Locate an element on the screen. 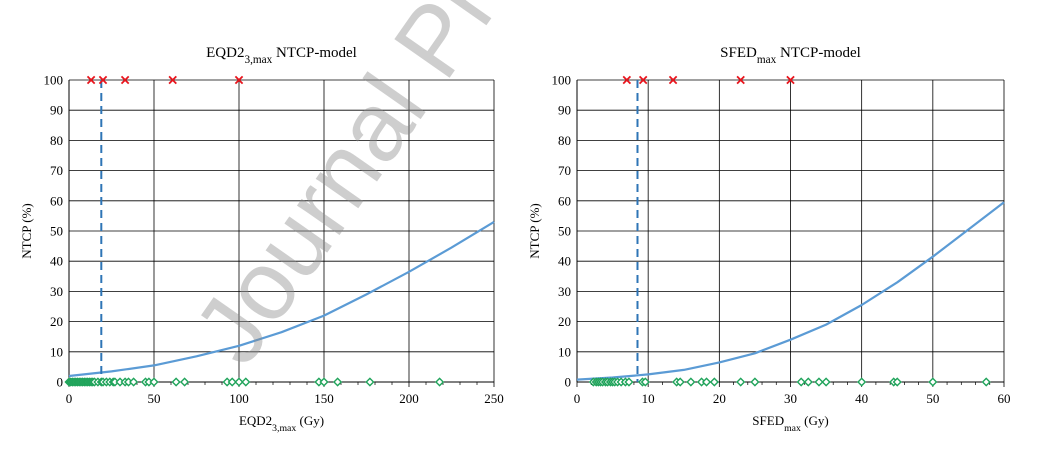 The height and width of the screenshot is (472, 1062). x-tick-label: 150 is located at coordinates (324, 398).